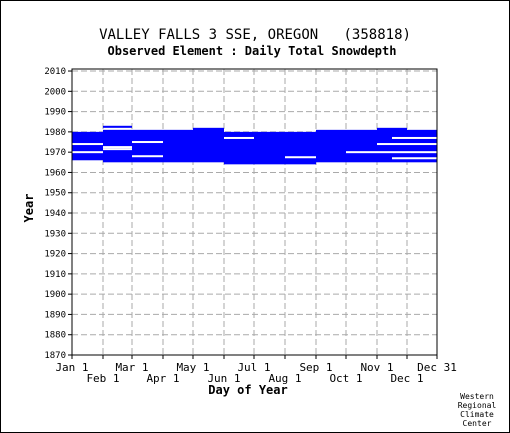 This screenshot has height=433, width=510. I want to click on y-tick-label: 1980, so click(55, 133).